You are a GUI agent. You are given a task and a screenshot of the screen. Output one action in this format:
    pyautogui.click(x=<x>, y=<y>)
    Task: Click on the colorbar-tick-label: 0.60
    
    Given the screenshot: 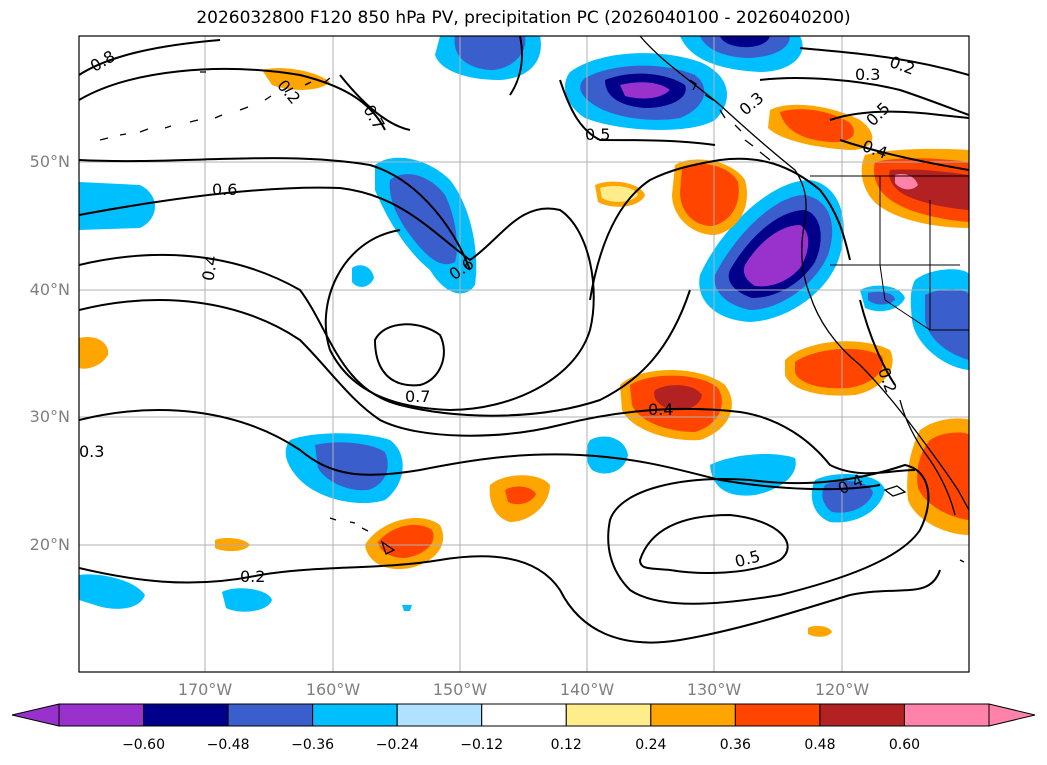 What is the action you would take?
    pyautogui.click(x=904, y=745)
    